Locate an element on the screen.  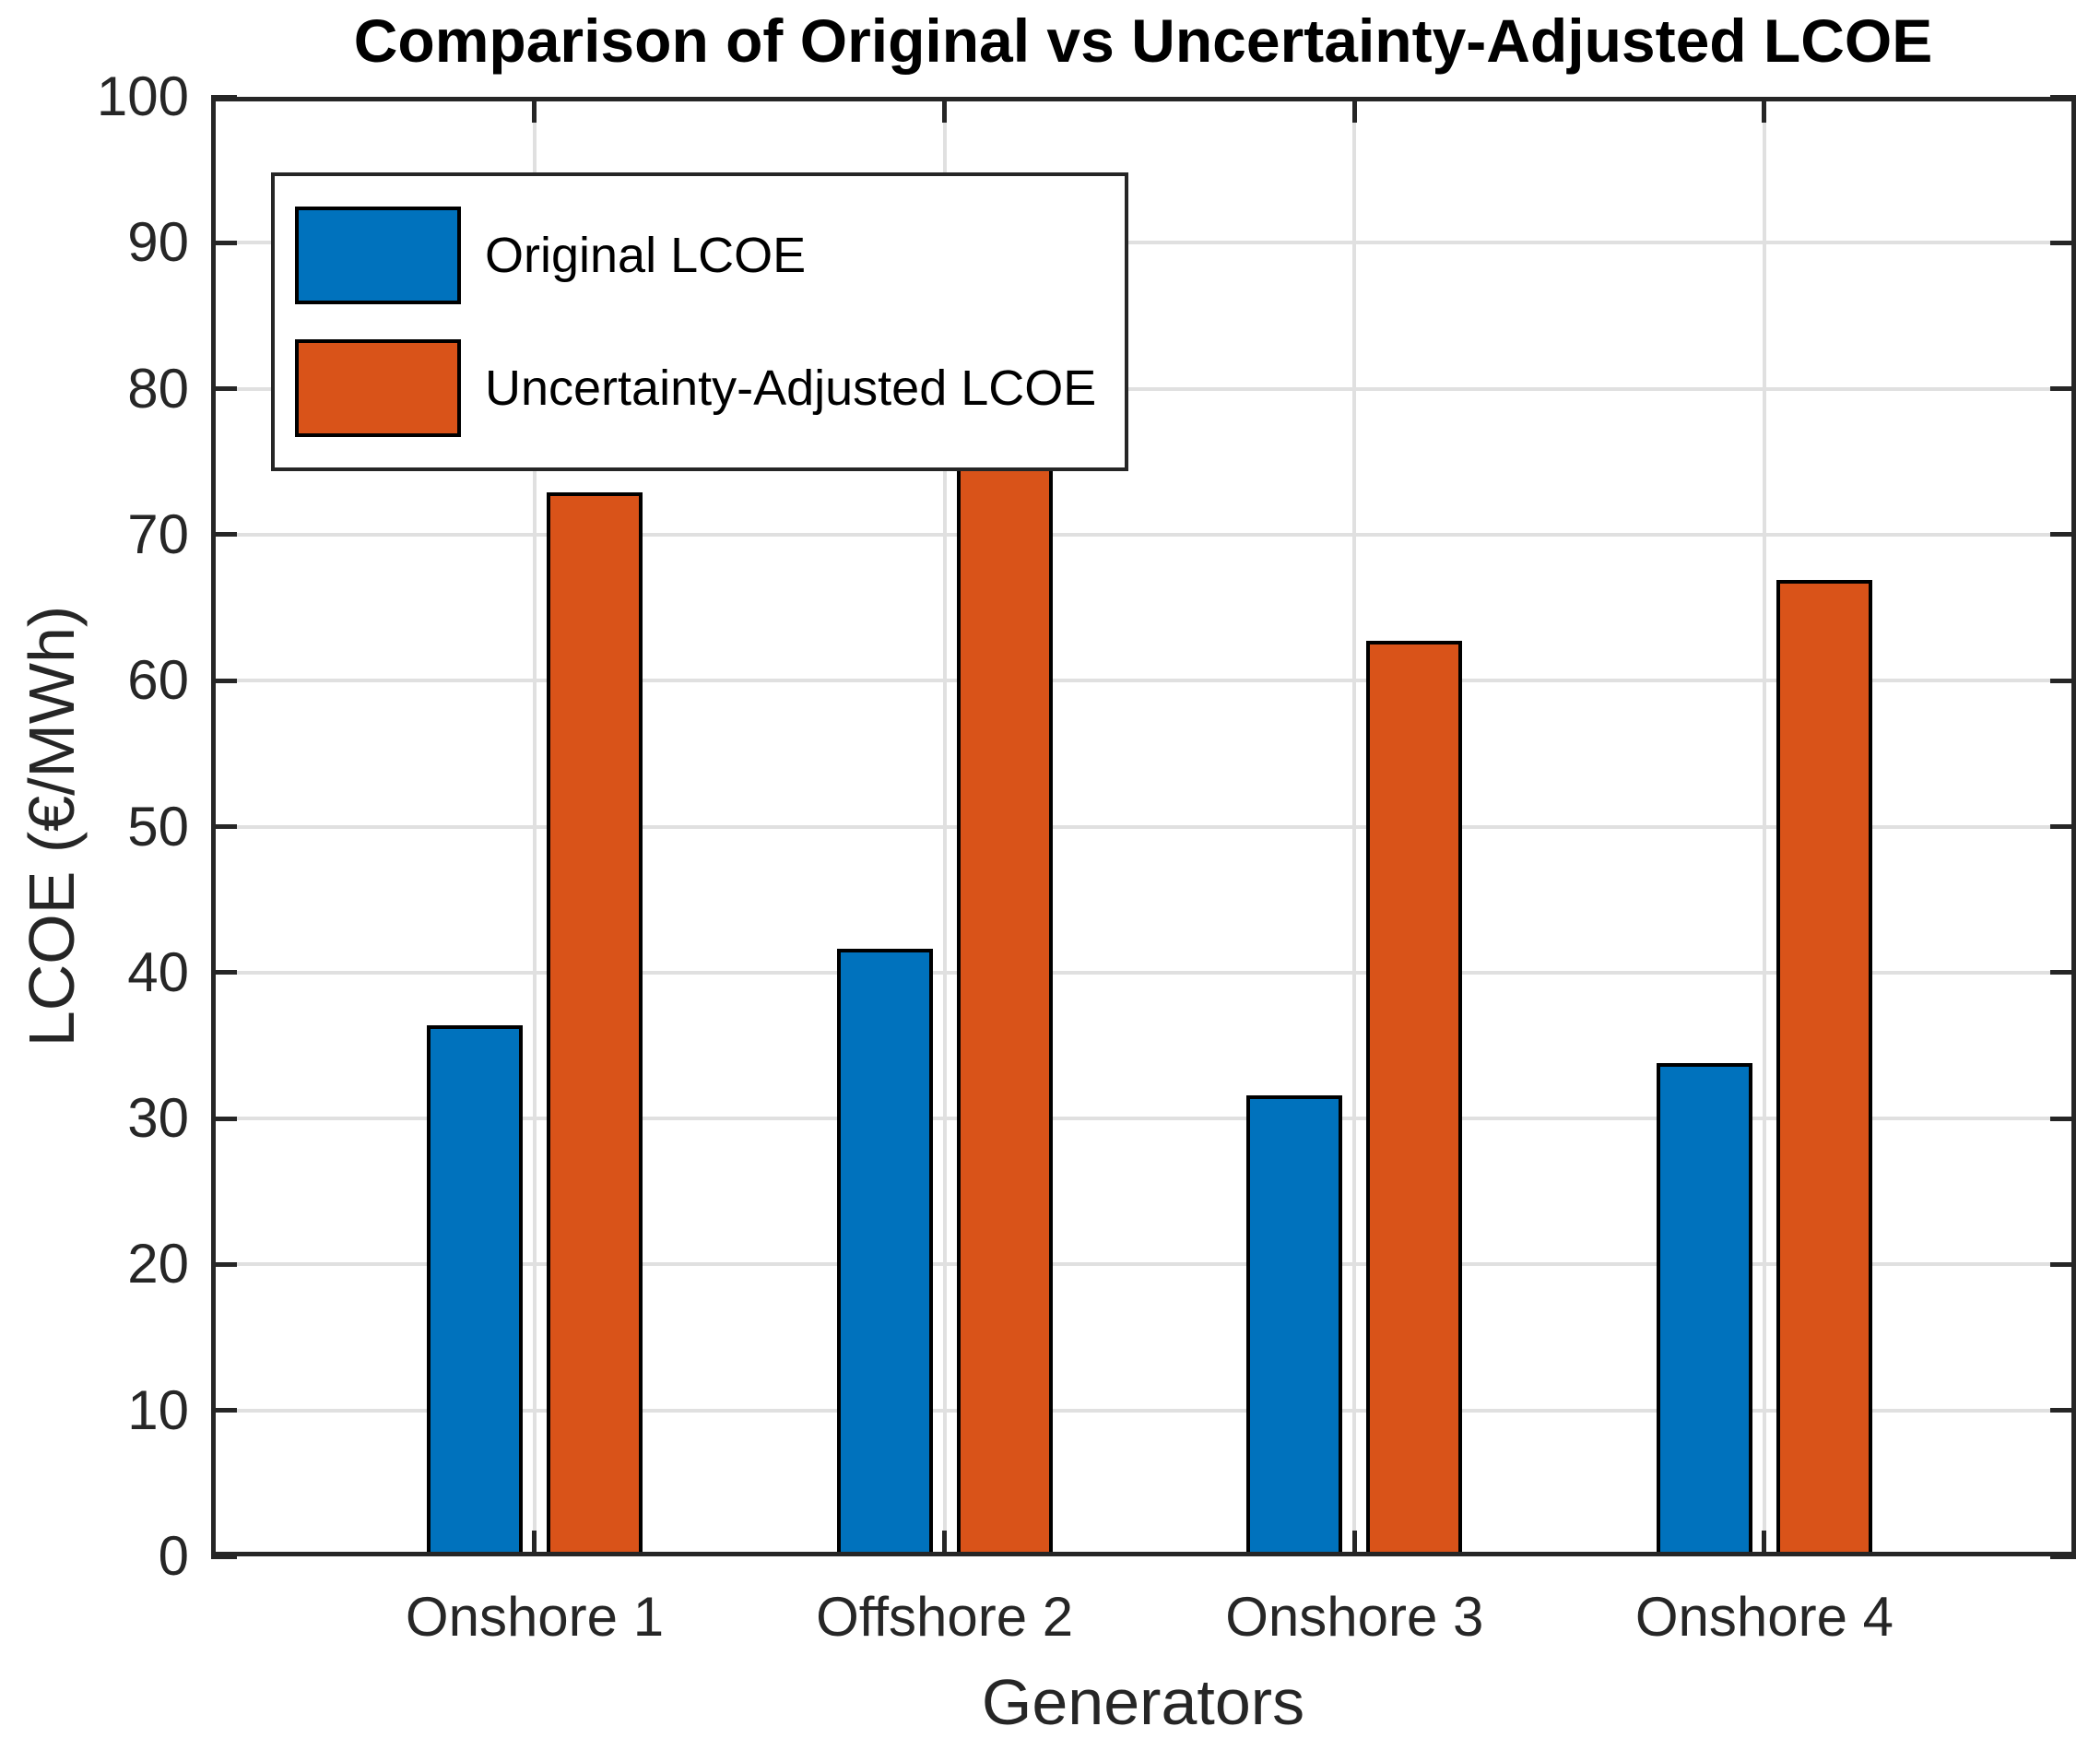
y-tick-label: 100 is located at coordinates (142, 96).